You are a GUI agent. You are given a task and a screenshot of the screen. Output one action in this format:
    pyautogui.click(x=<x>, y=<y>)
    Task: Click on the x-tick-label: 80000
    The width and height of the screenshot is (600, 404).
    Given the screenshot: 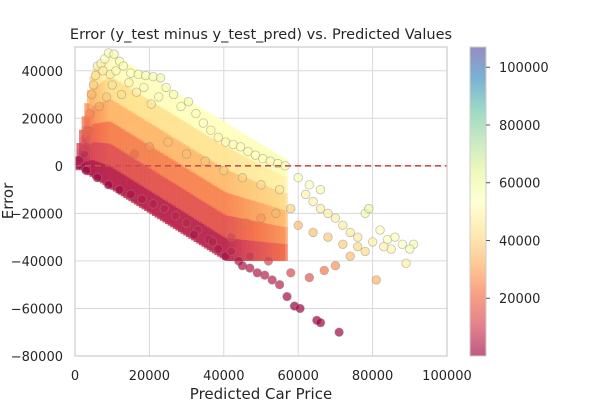 What is the action you would take?
    pyautogui.click(x=372, y=376)
    